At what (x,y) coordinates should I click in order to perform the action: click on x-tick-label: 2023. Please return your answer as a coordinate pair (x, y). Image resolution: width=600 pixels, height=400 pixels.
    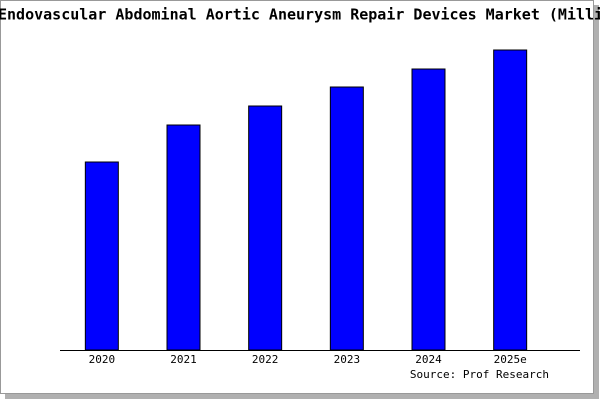
    Looking at the image, I should click on (347, 359).